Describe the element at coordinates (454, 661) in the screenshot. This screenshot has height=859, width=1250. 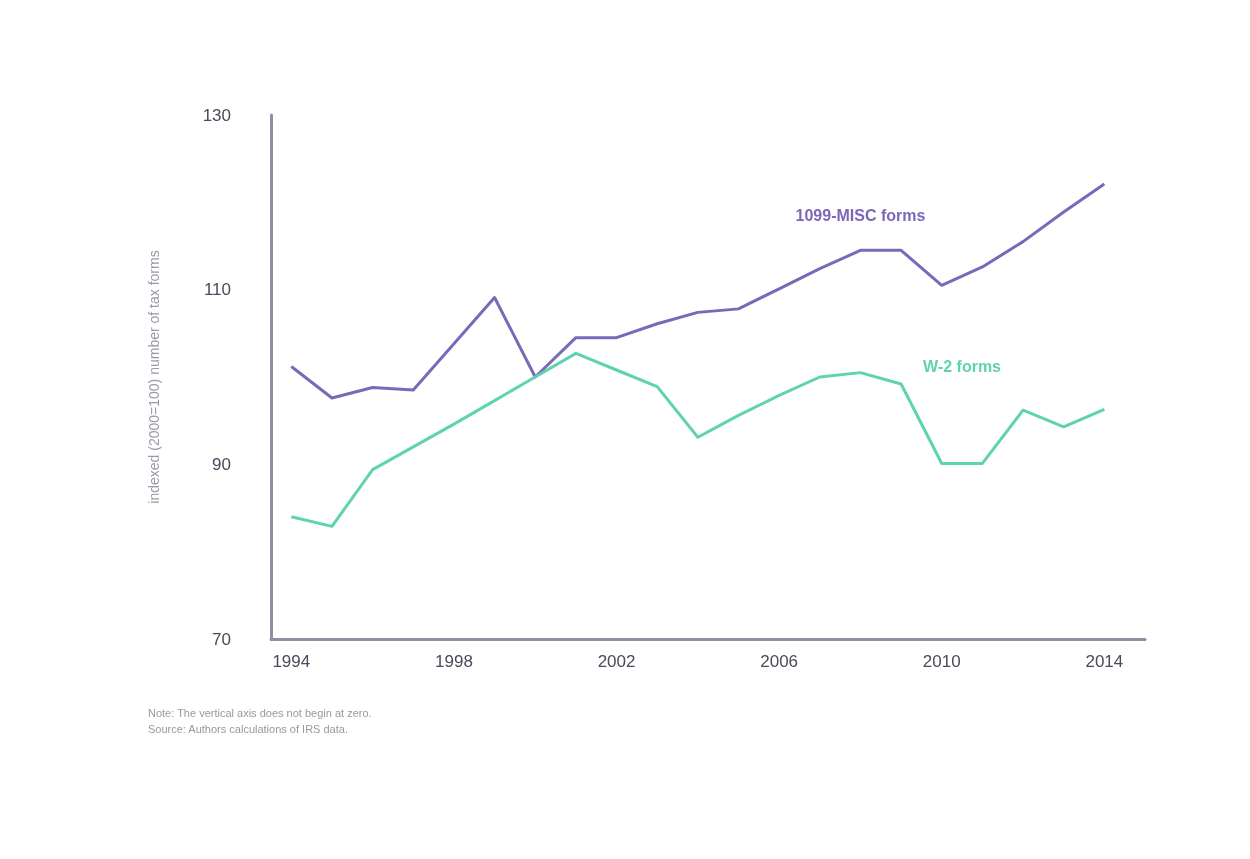
I see `x-tick-label: 1998` at that location.